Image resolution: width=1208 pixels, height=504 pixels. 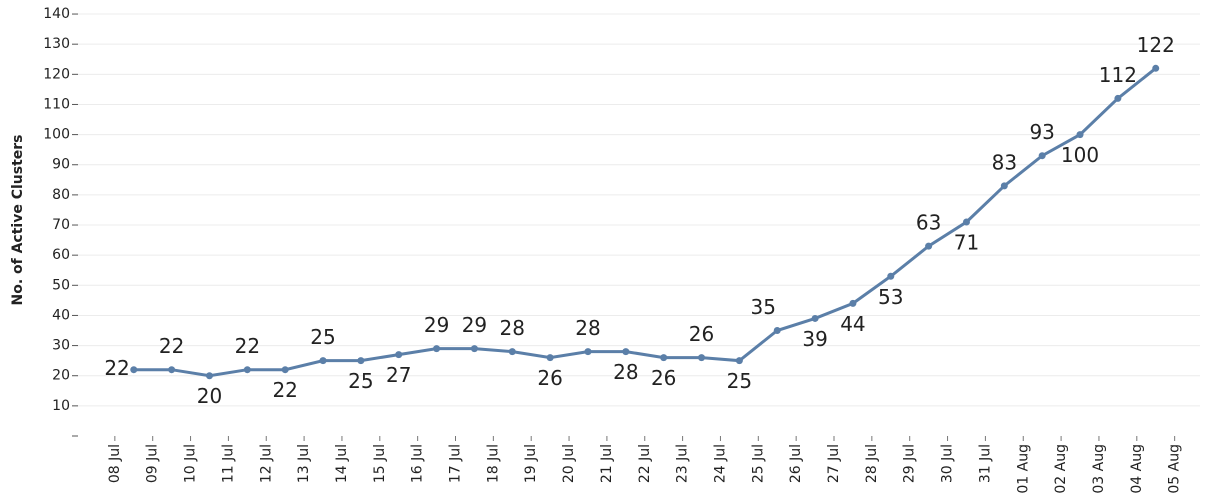 I want to click on y-tick-label: 40, so click(x=61, y=315).